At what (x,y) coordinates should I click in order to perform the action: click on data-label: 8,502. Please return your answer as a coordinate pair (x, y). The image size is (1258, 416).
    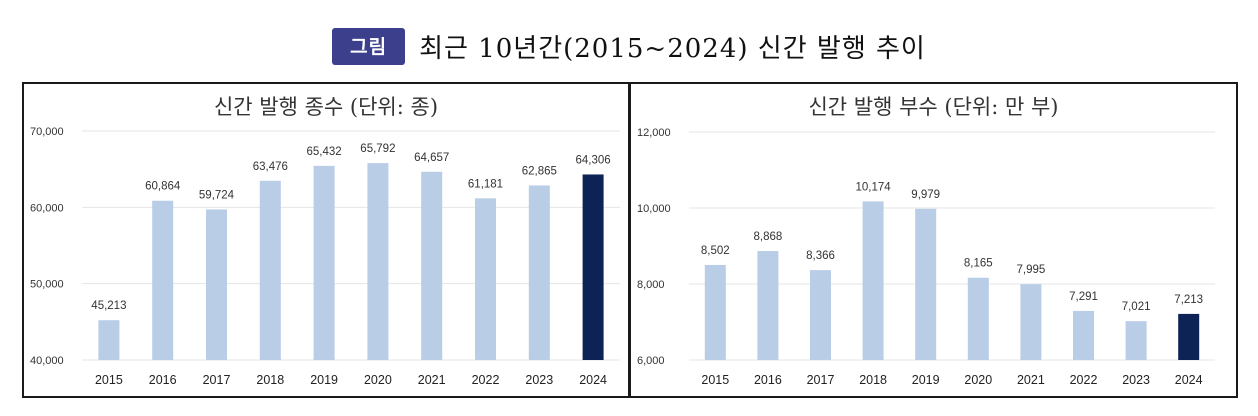
    Looking at the image, I should click on (715, 251).